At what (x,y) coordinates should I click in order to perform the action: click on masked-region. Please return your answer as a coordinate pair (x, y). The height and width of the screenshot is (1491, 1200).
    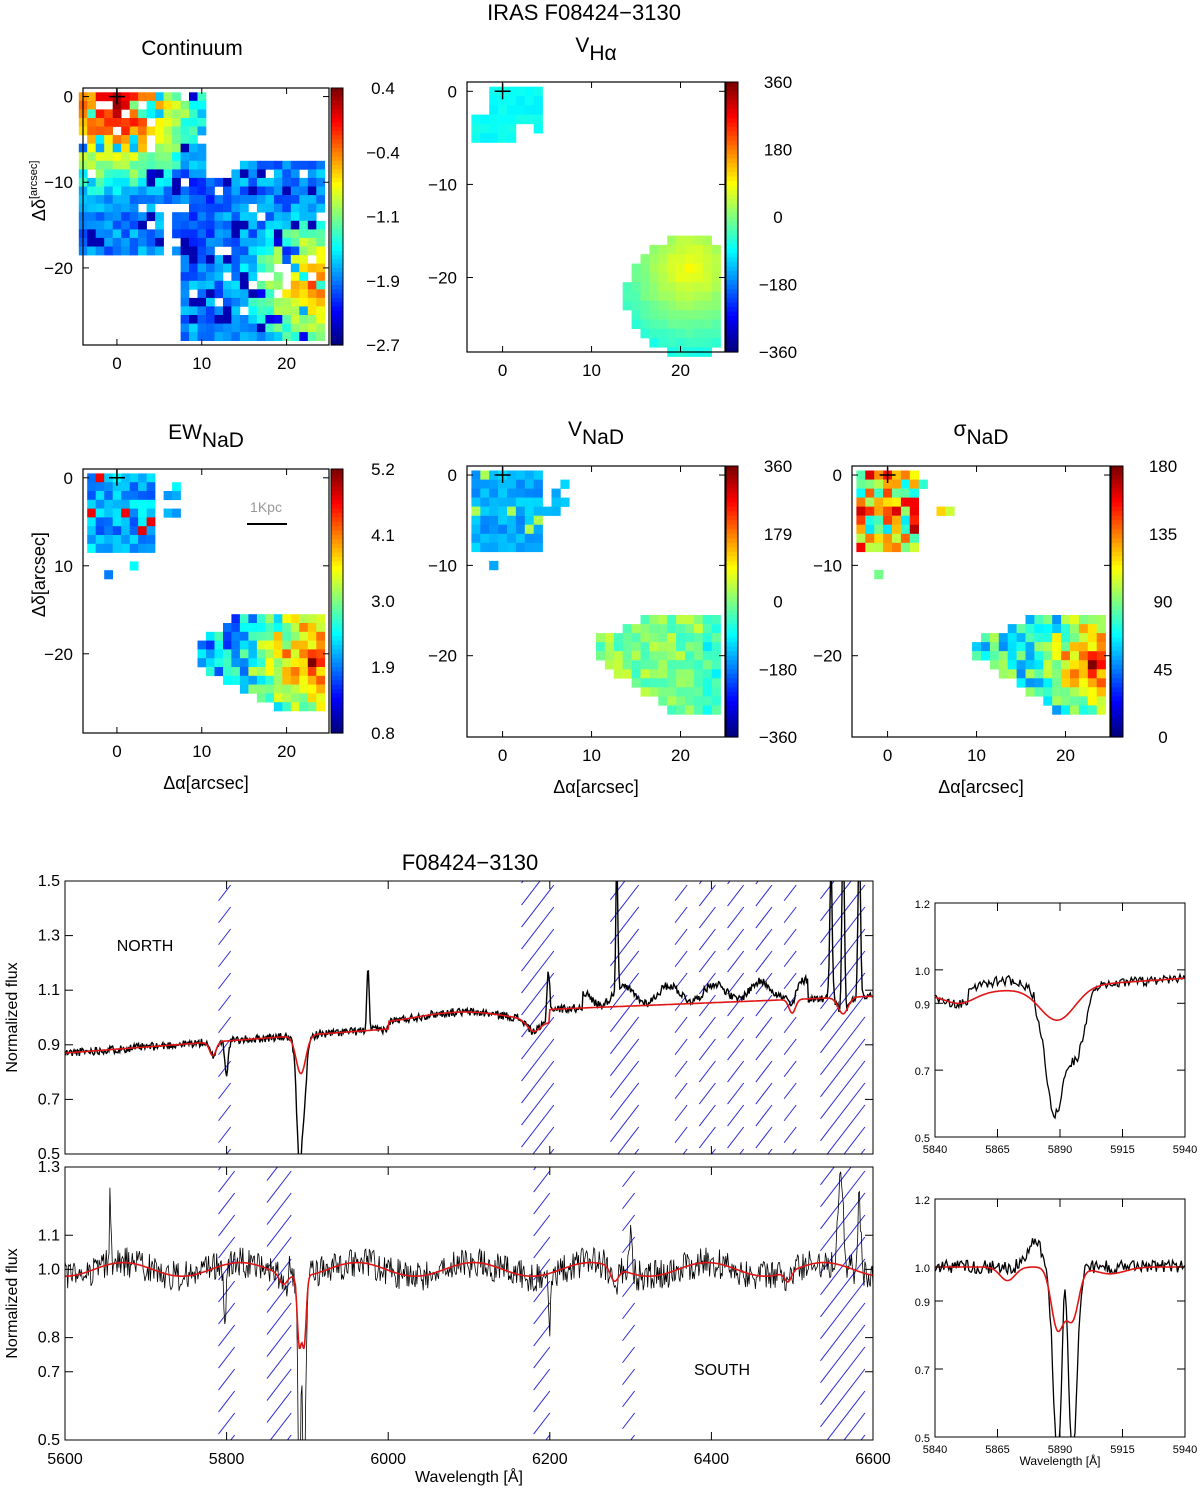
    Looking at the image, I should click on (629, 1305).